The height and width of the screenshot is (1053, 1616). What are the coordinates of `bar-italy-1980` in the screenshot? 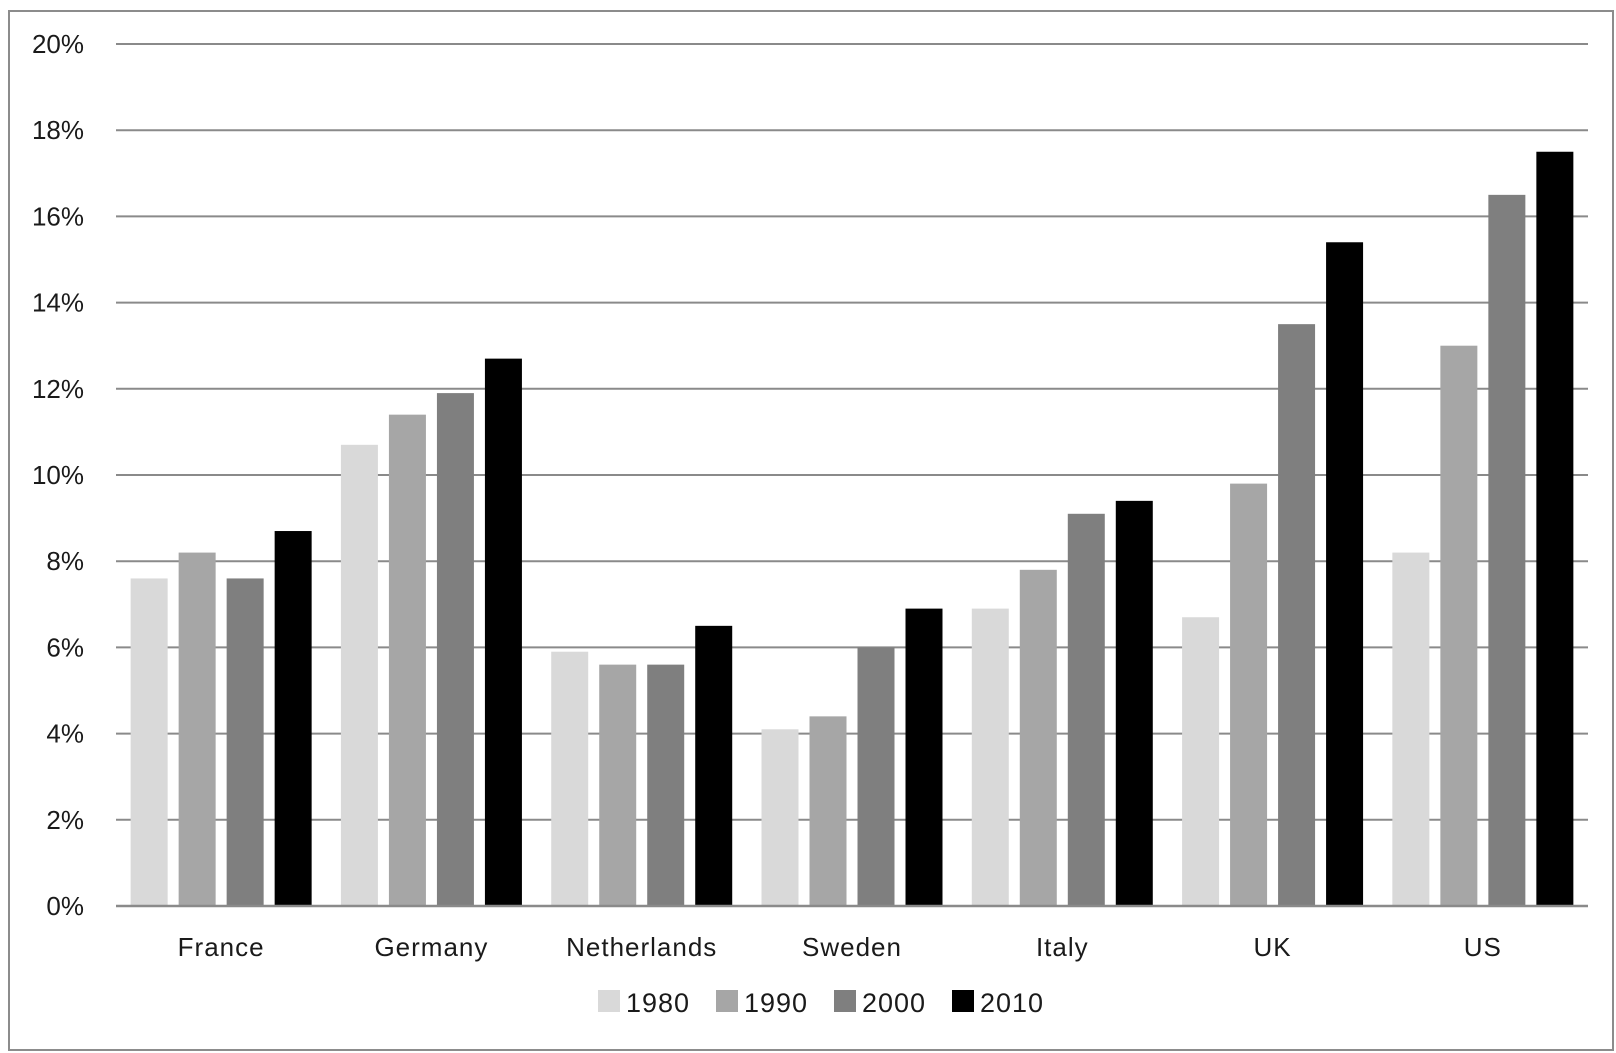 It's located at (990, 757).